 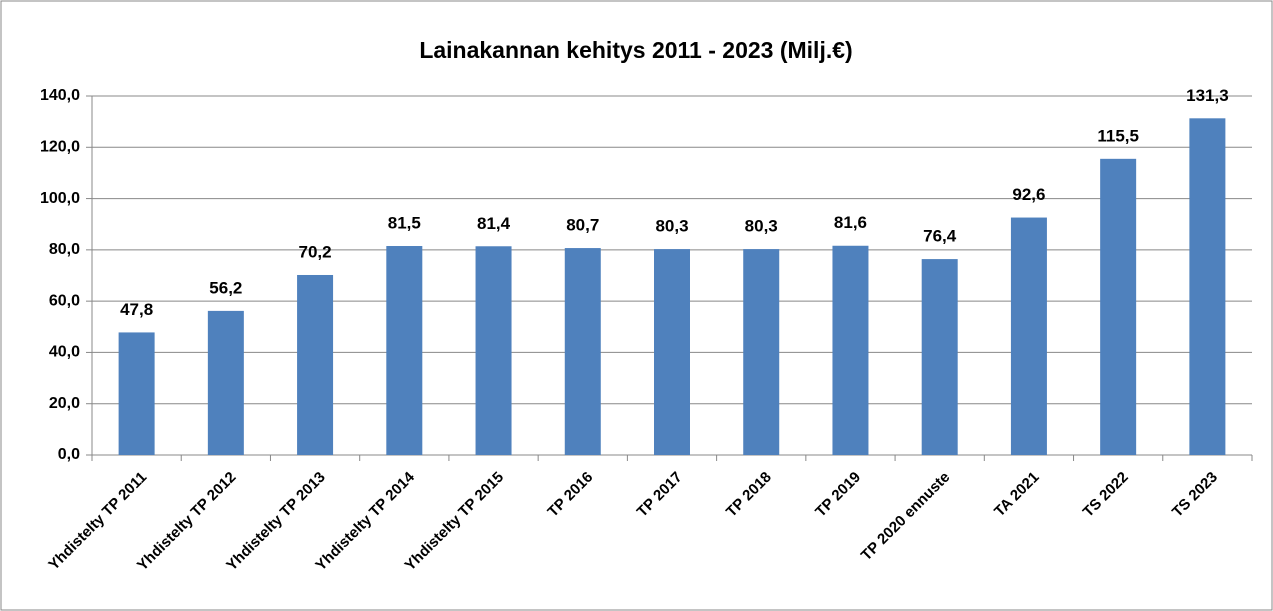 What do you see at coordinates (69, 454) in the screenshot?
I see `y-tick-label: 0,0` at bounding box center [69, 454].